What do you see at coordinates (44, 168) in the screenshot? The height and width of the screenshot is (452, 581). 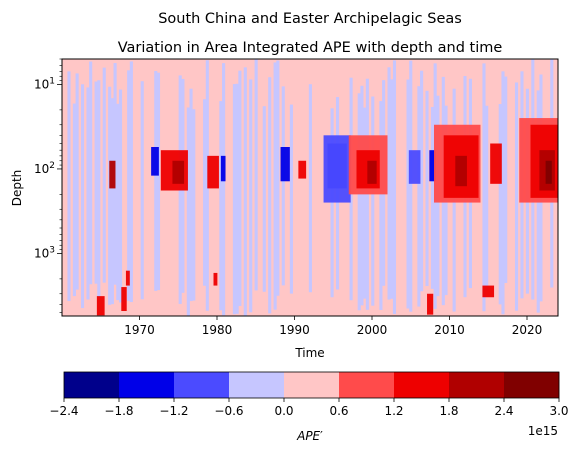 I see `y-tick-label: 10²` at bounding box center [44, 168].